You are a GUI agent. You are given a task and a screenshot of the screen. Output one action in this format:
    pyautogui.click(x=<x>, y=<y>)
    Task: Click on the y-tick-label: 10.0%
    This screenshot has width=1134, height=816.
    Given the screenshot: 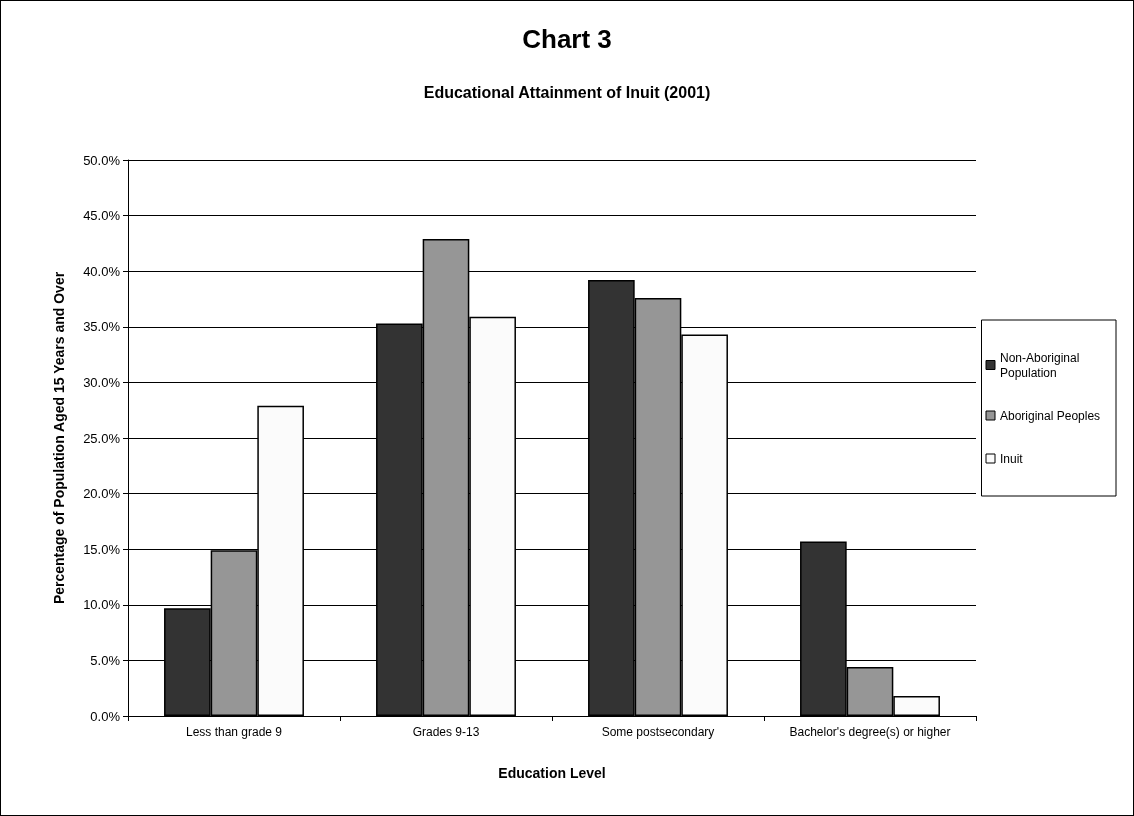 What is the action you would take?
    pyautogui.click(x=102, y=605)
    